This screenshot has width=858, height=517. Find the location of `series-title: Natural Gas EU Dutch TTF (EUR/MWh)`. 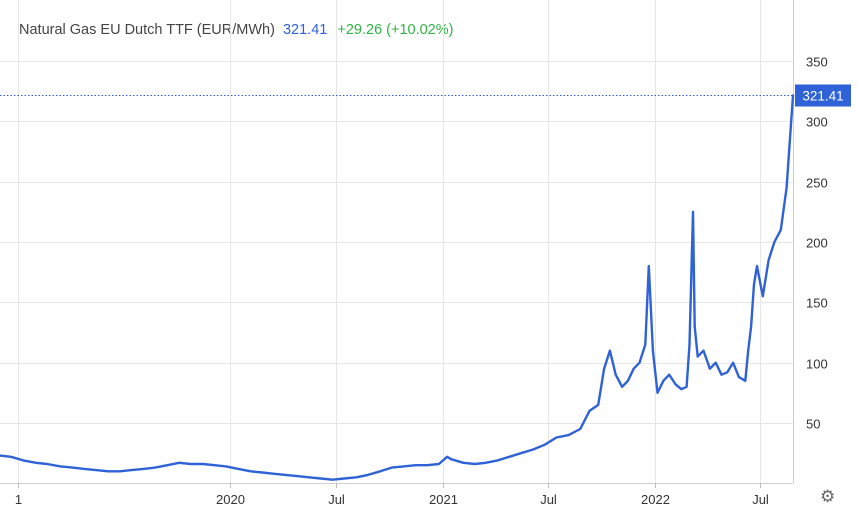

series-title: Natural Gas EU Dutch TTF (EUR/MWh) is located at coordinates (147, 30).